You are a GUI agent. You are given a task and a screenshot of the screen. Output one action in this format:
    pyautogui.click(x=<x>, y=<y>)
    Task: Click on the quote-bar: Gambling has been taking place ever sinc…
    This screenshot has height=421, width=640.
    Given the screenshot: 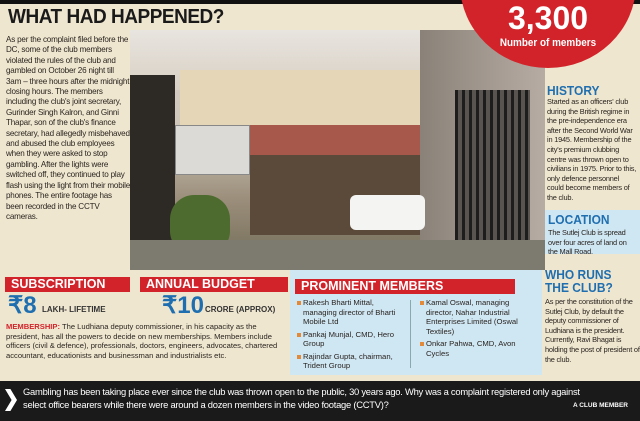 What is the action you would take?
    pyautogui.click(x=320, y=401)
    